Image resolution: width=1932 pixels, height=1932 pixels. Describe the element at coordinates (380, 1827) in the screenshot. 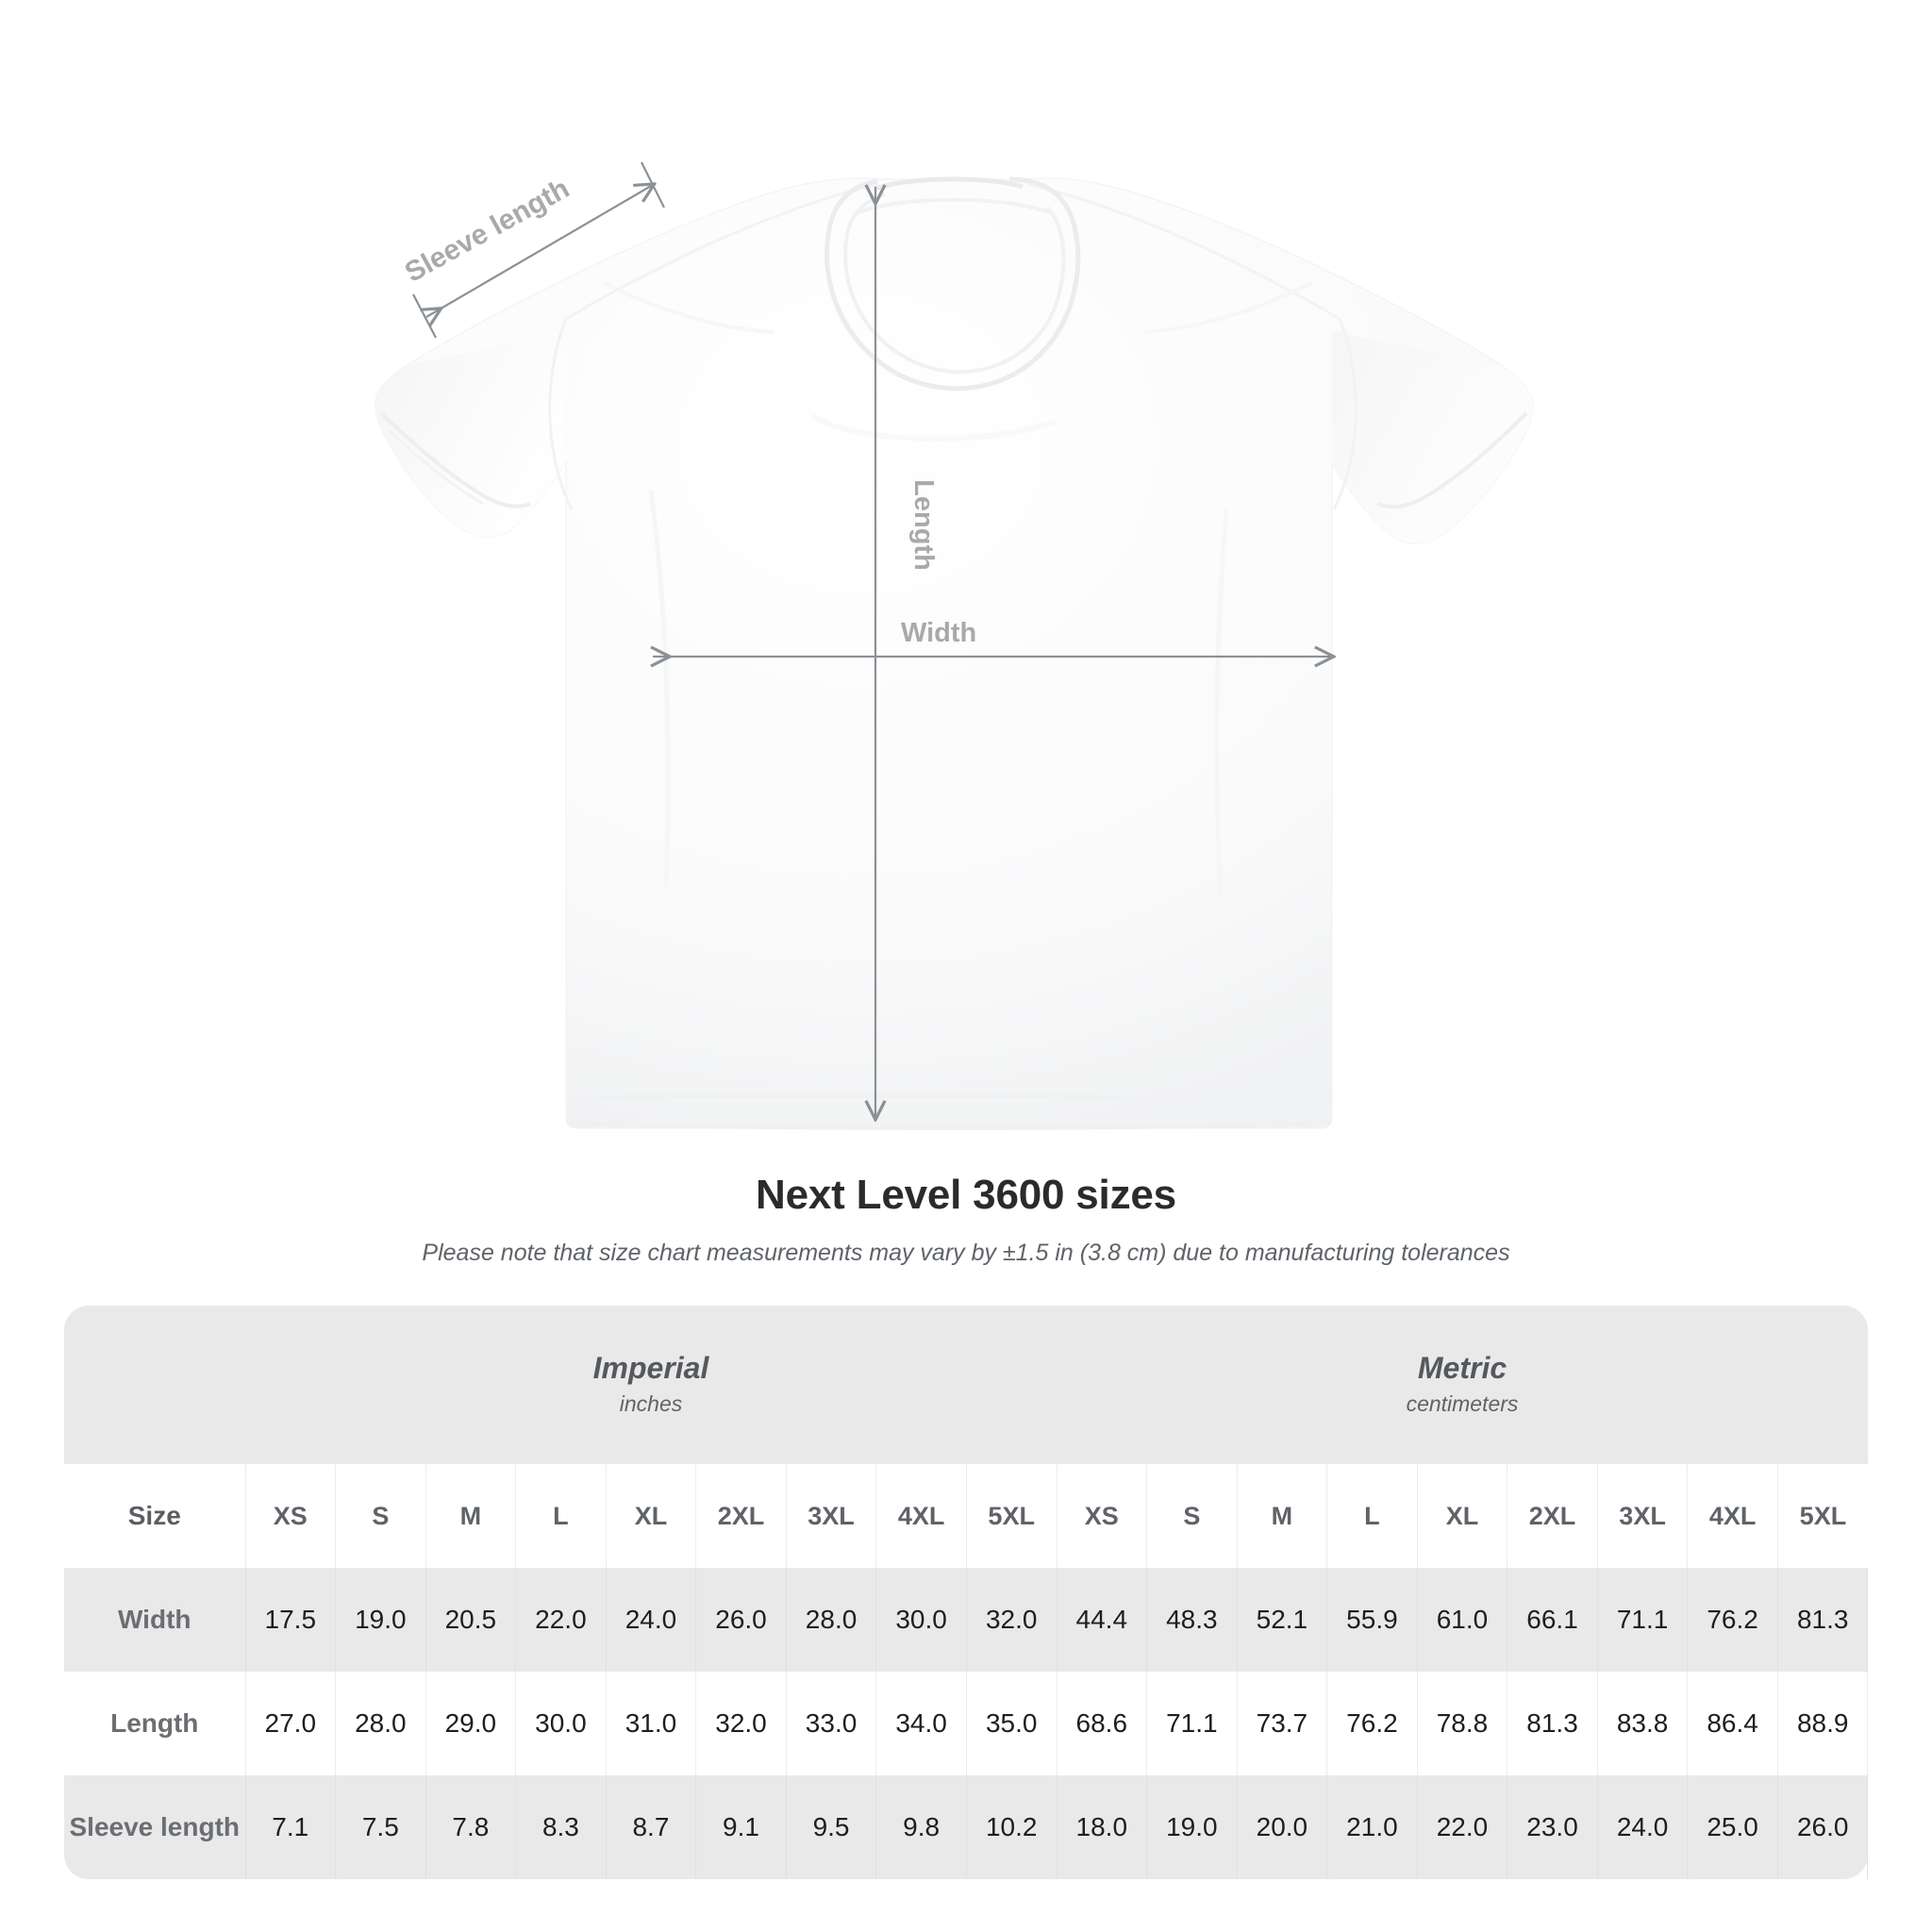

I see `measurement-cell: 7.5` at that location.